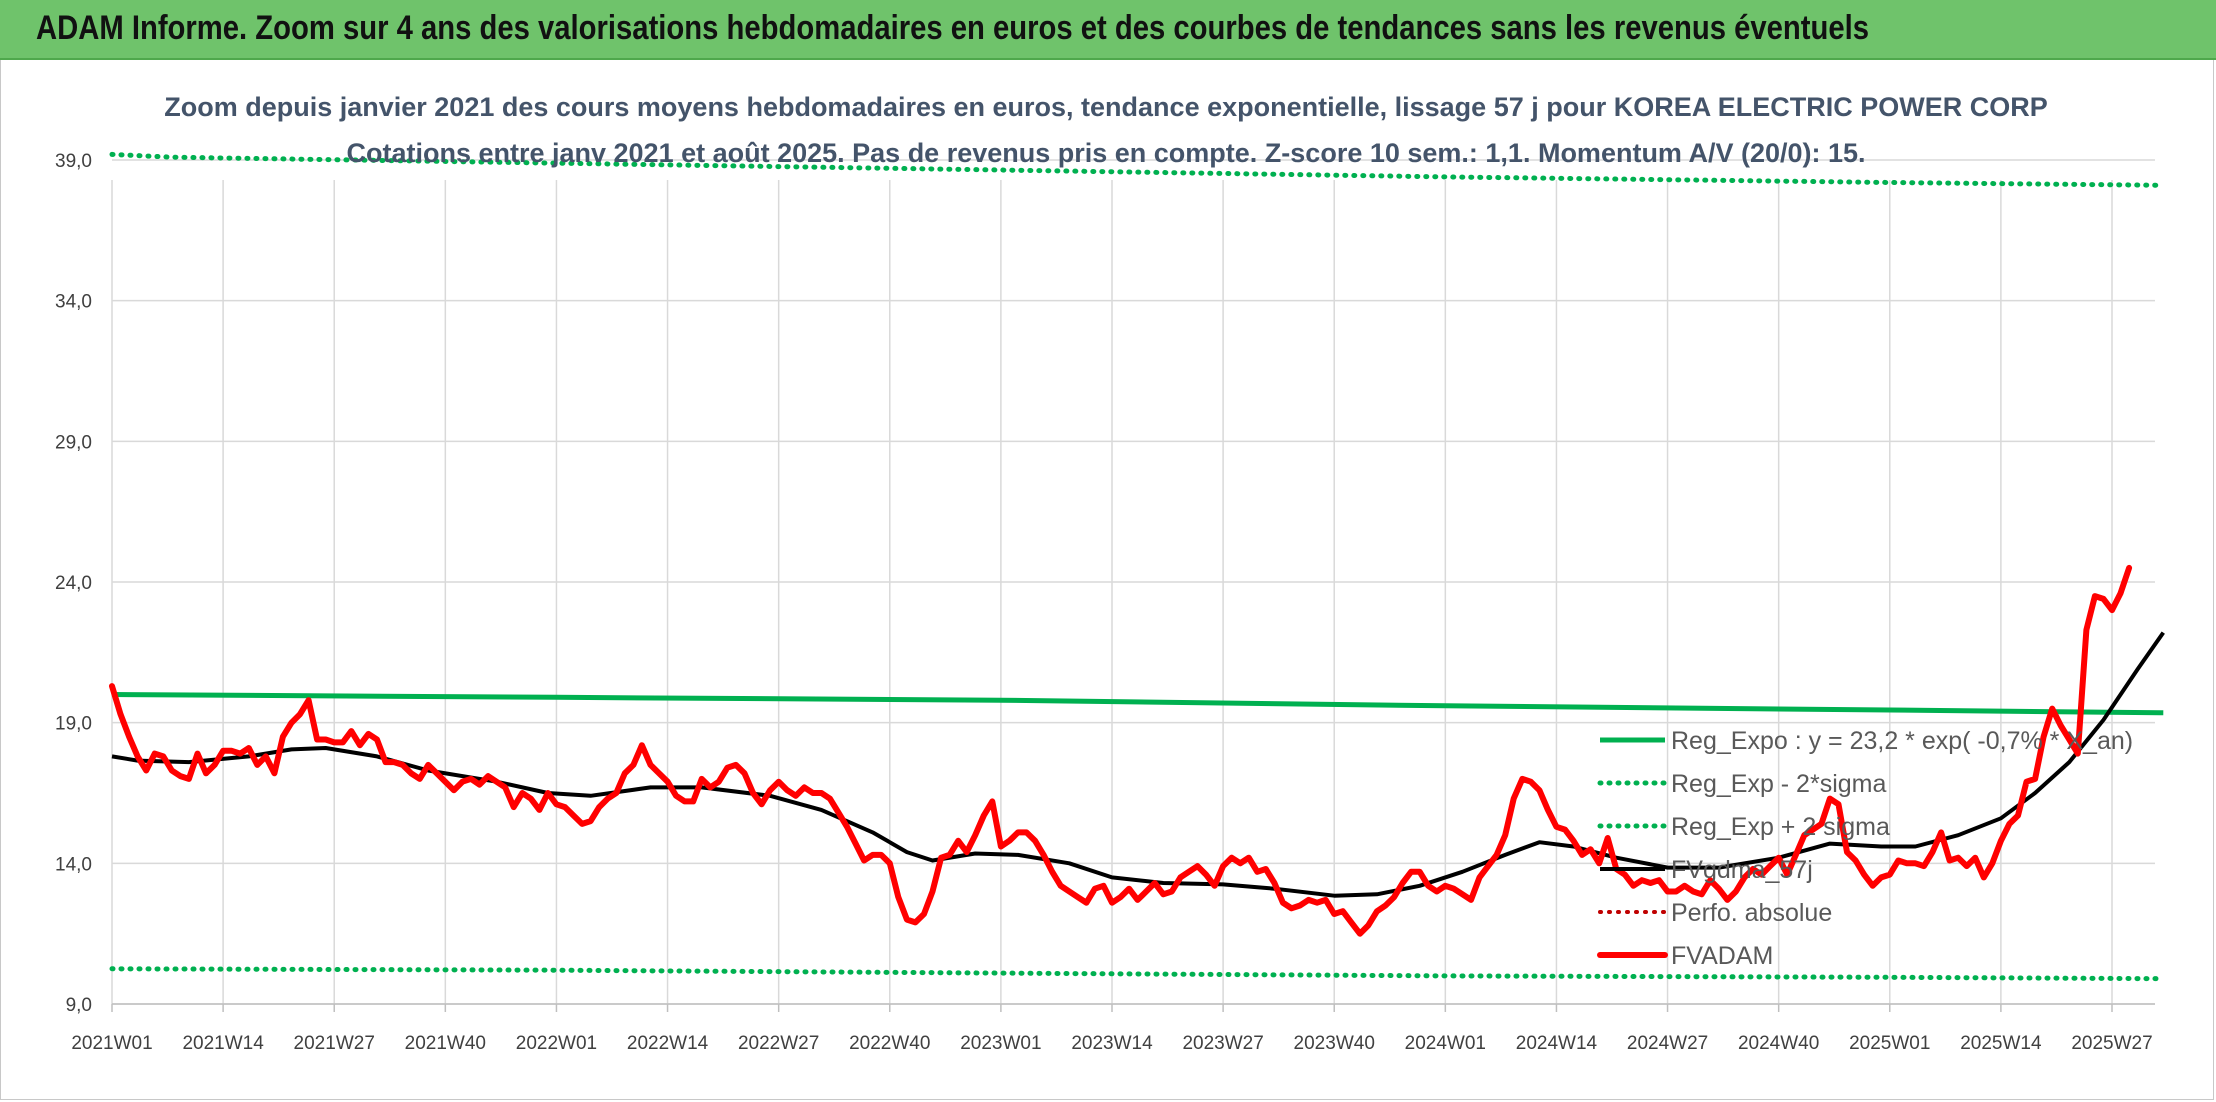 This screenshot has height=1102, width=2216. Describe the element at coordinates (1722, 956) in the screenshot. I see `legend-label: FVADAM` at that location.